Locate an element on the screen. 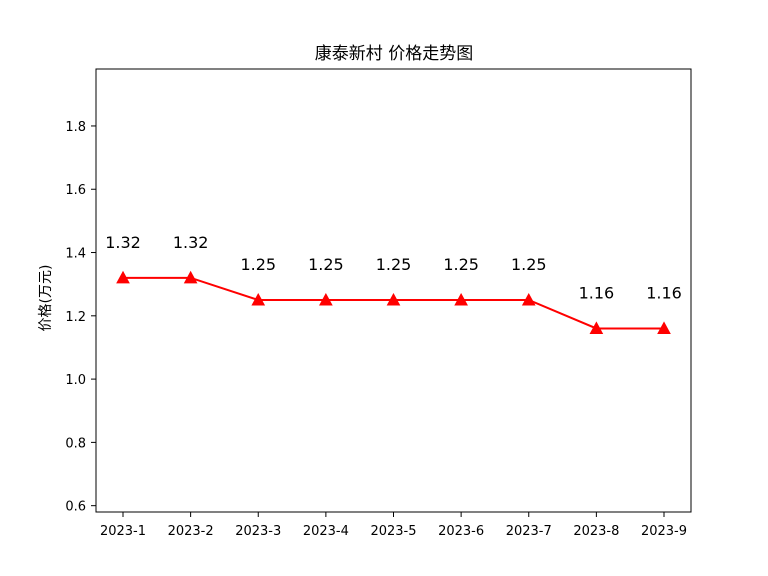 This screenshot has height=576, width=768. x-tick-label: 2023-9 is located at coordinates (664, 531).